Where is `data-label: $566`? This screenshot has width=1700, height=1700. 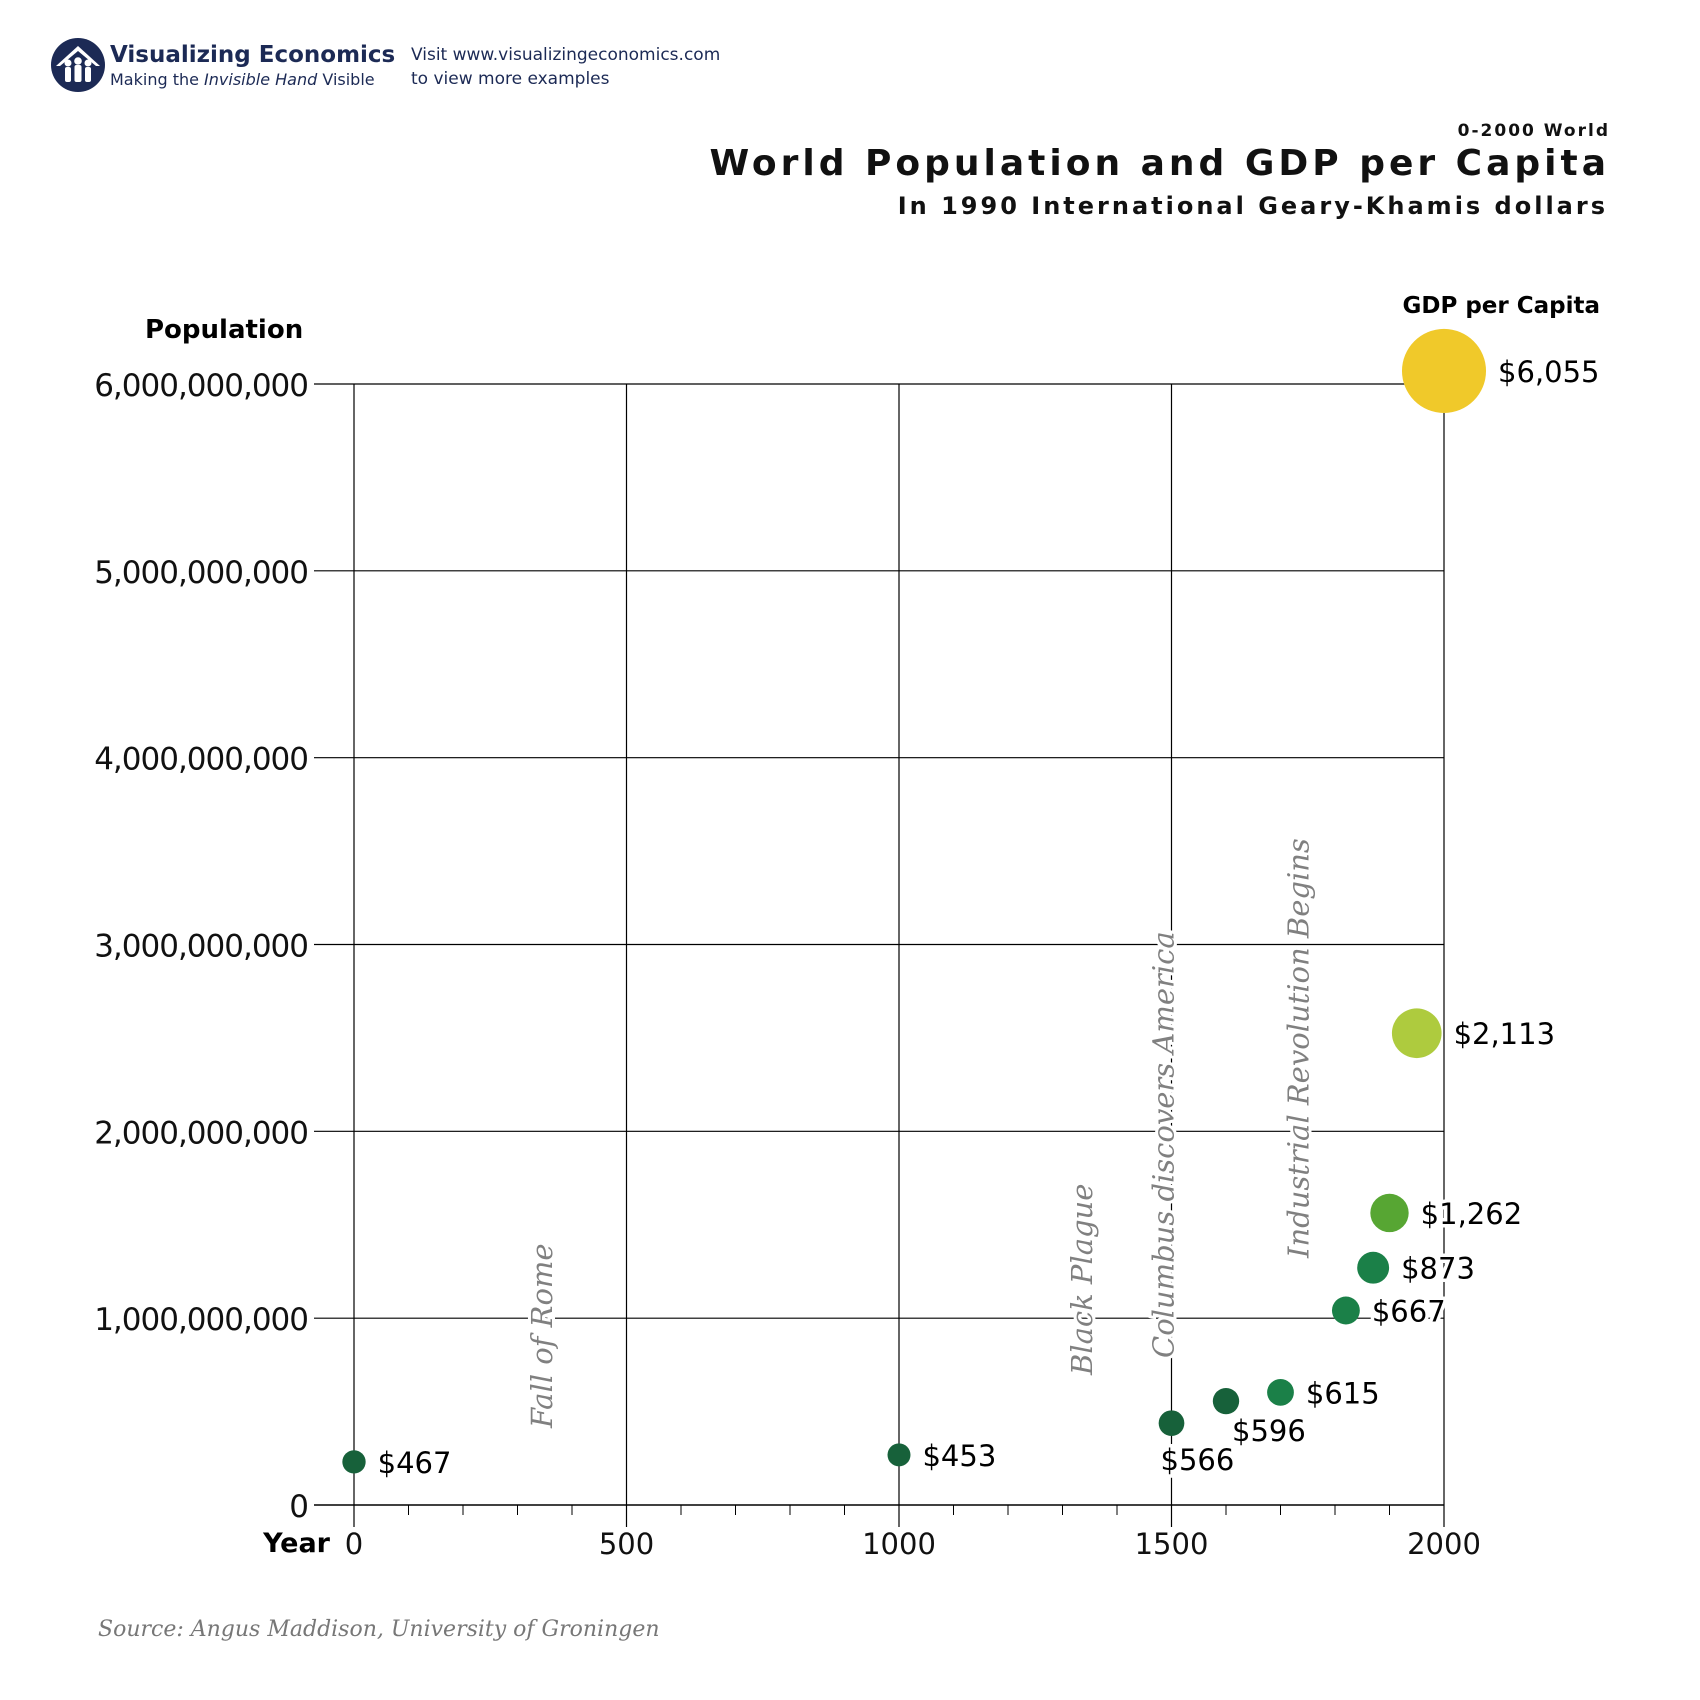 data-label: $566 is located at coordinates (1198, 1460).